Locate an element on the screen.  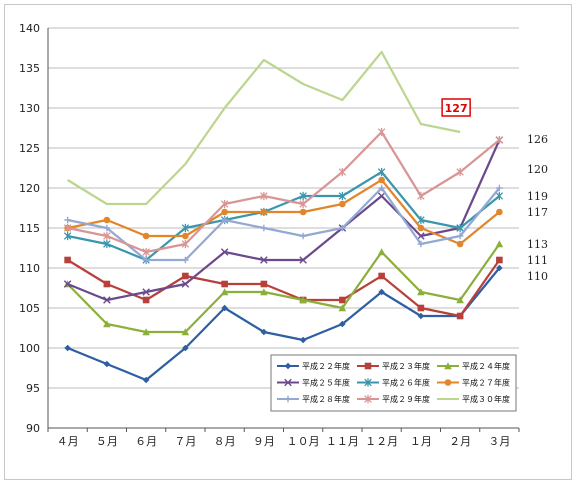
legend-label: 平成２９年度 is located at coordinates (406, 399).